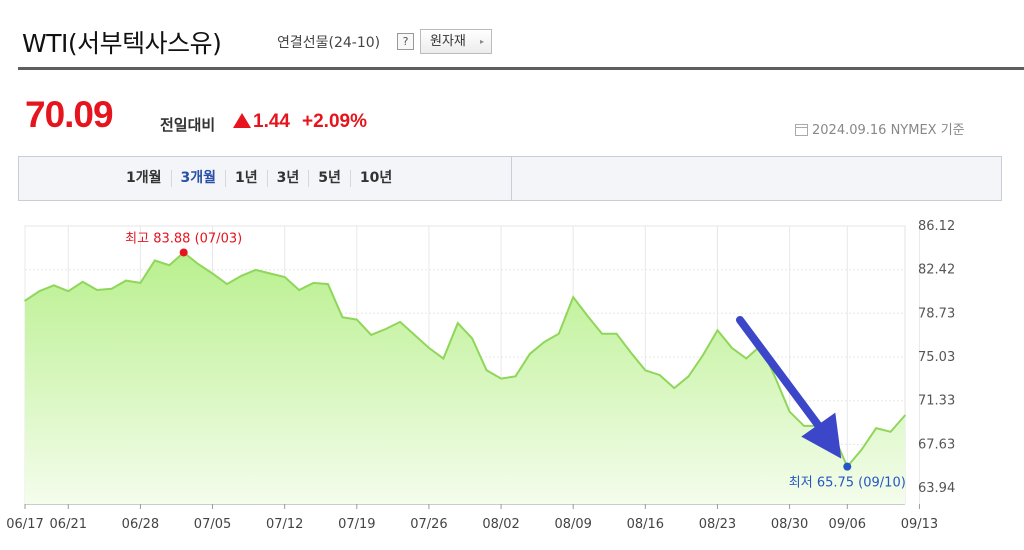 This screenshot has height=550, width=1024. What do you see at coordinates (69, 114) in the screenshot?
I see `current-price: 70.09` at bounding box center [69, 114].